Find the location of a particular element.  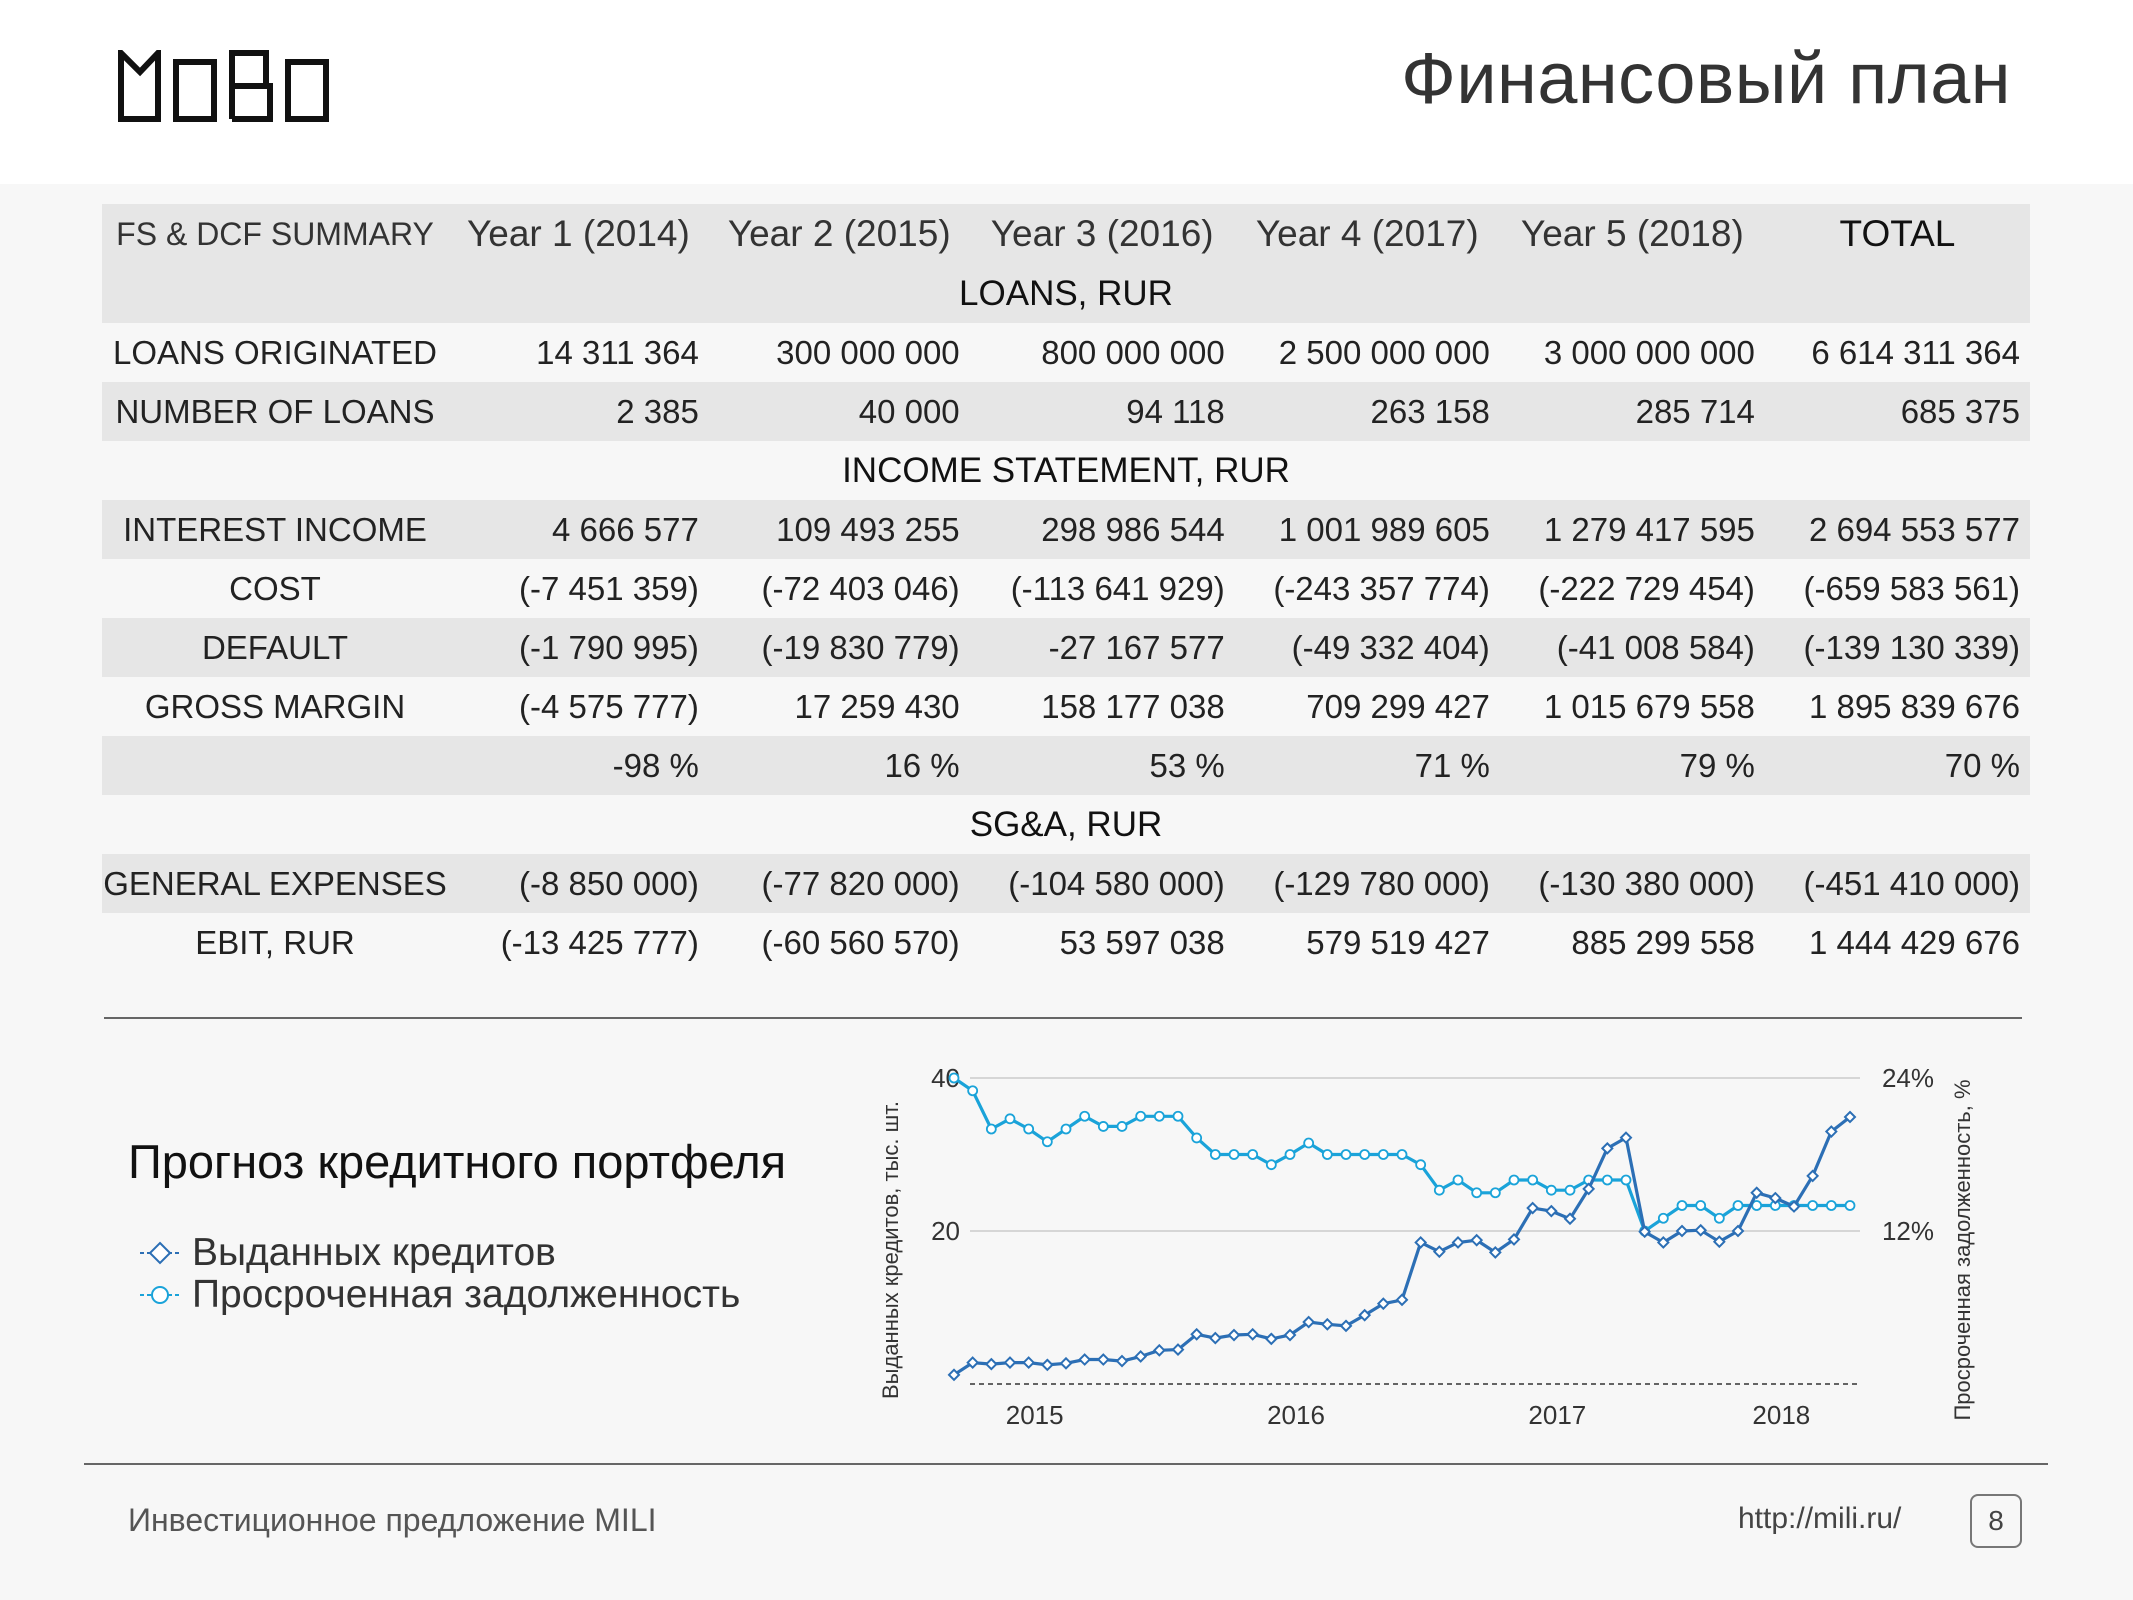

value-cell: 709 299 427 is located at coordinates (1367, 706).